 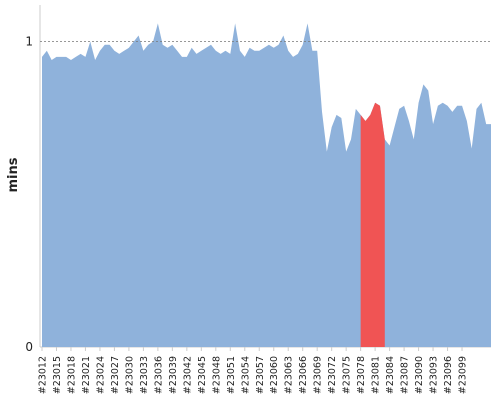 What do you see at coordinates (448, 375) in the screenshot?
I see `x-tick-label: #23096` at bounding box center [448, 375].